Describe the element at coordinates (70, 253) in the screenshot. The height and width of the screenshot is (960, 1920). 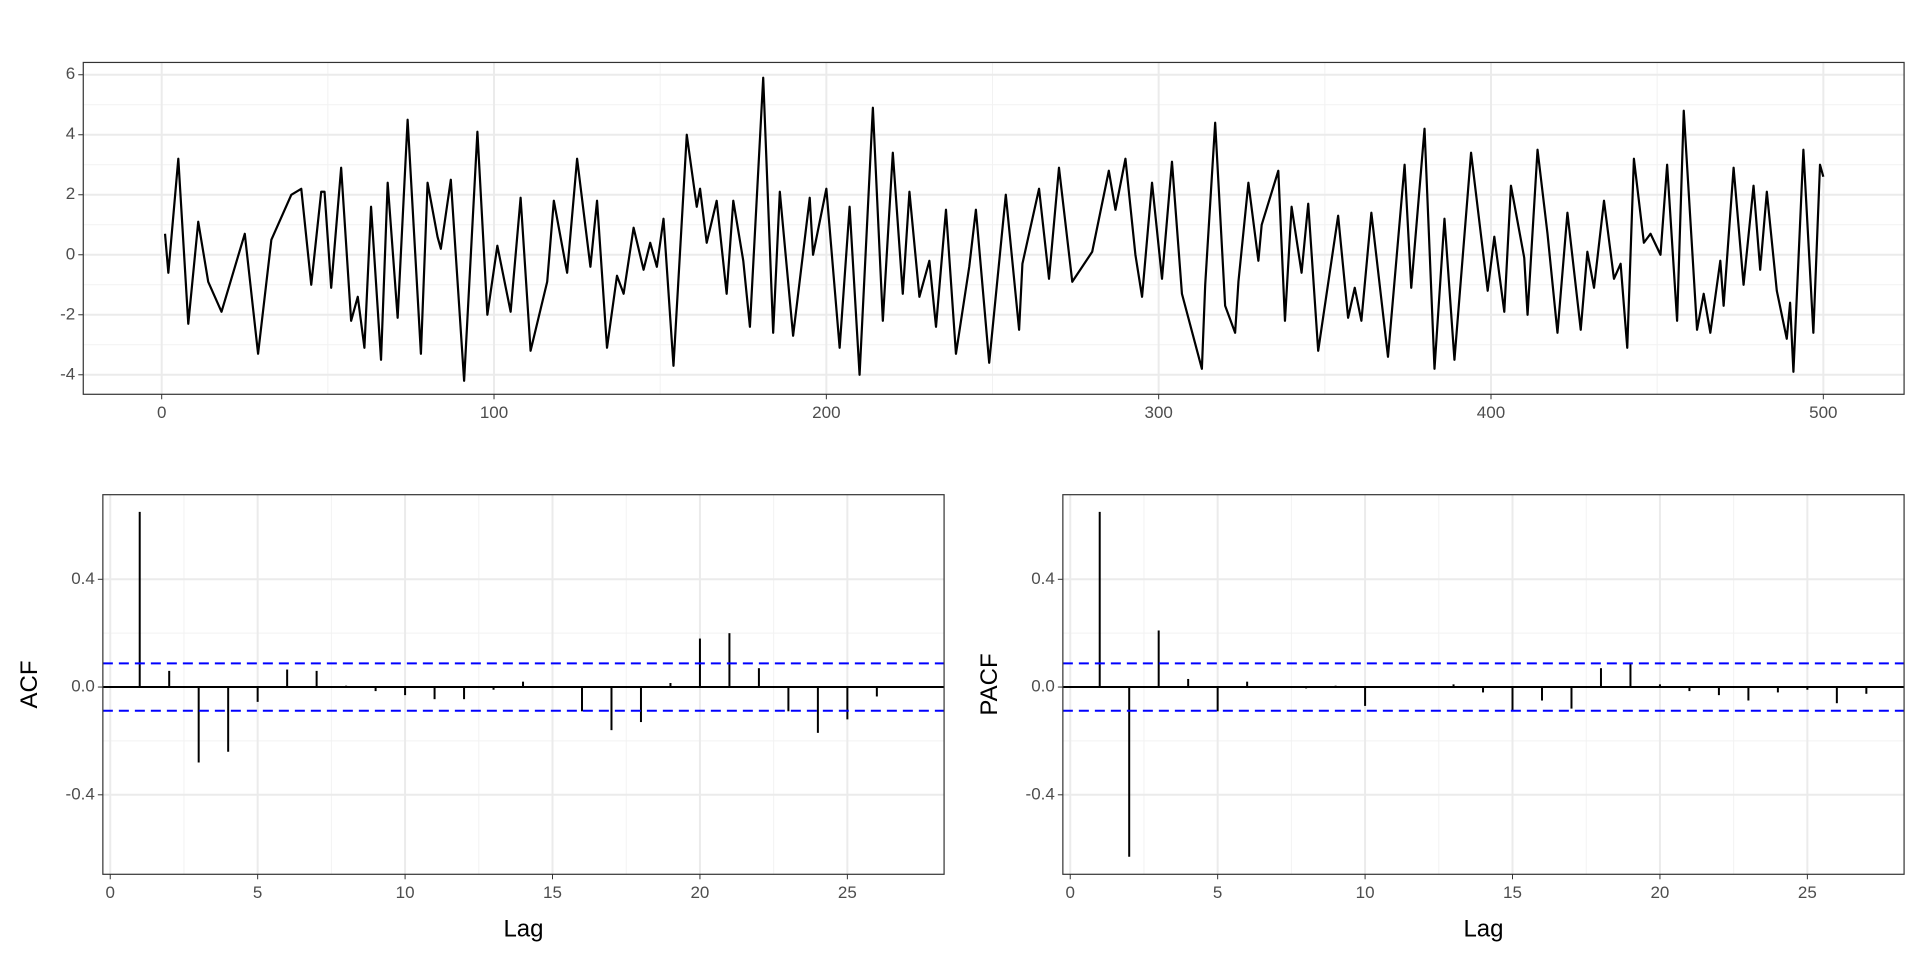
I see `y-tick-label: 0` at that location.